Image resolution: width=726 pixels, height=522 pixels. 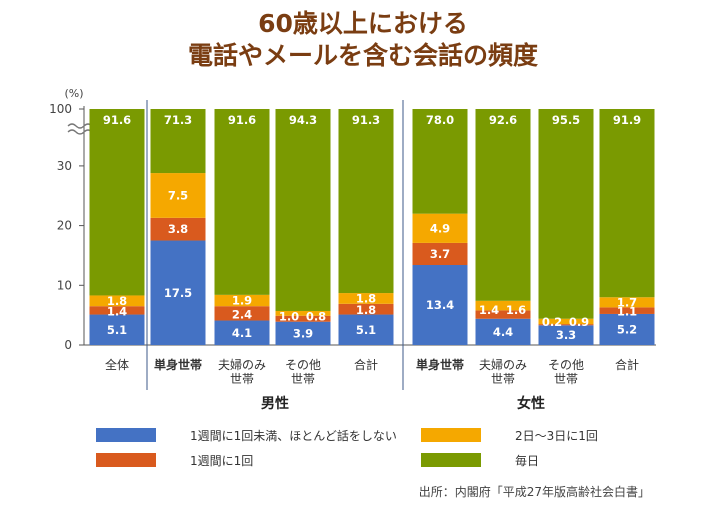 What do you see at coordinates (363, 55) in the screenshot?
I see `chart-title-line2: 電話やメールを含む会話の頻度` at bounding box center [363, 55].